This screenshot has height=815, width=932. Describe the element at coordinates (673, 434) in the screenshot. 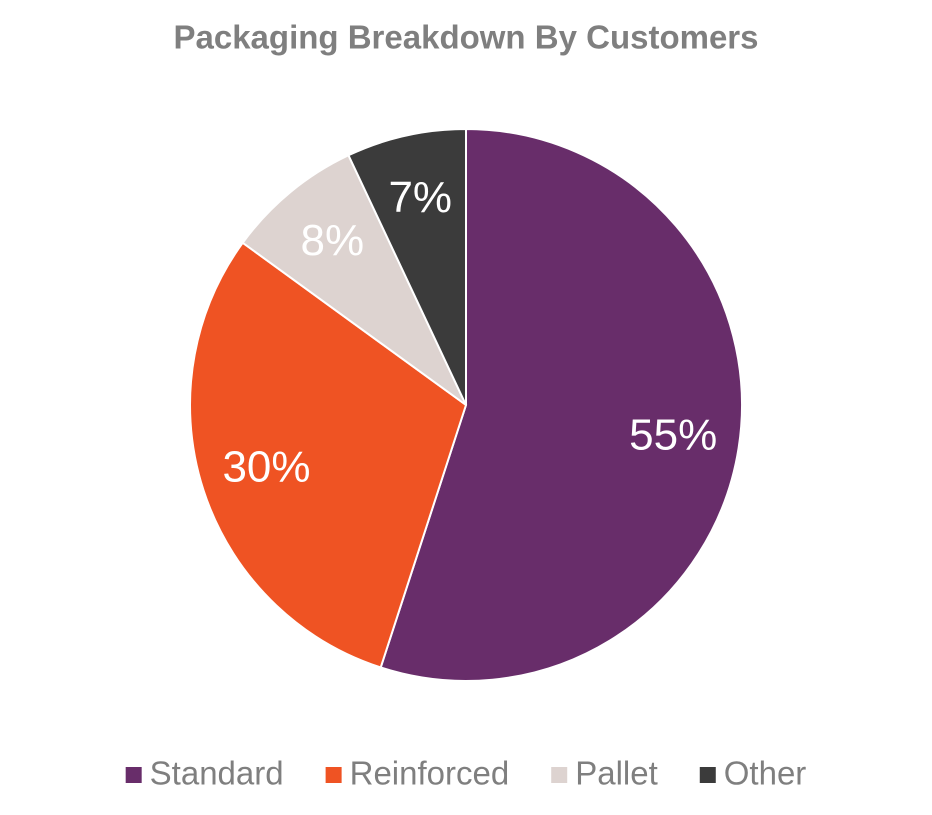

I see `data-label: 55%` at that location.